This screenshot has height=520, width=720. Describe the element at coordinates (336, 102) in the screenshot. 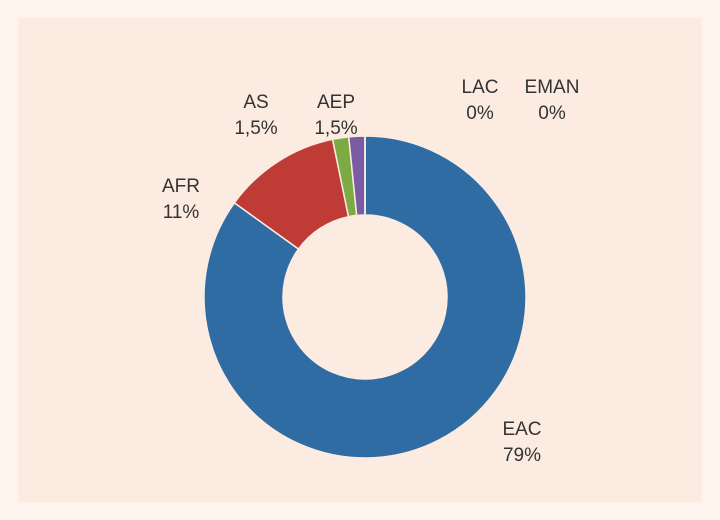

I see `slice-label: AEP` at that location.